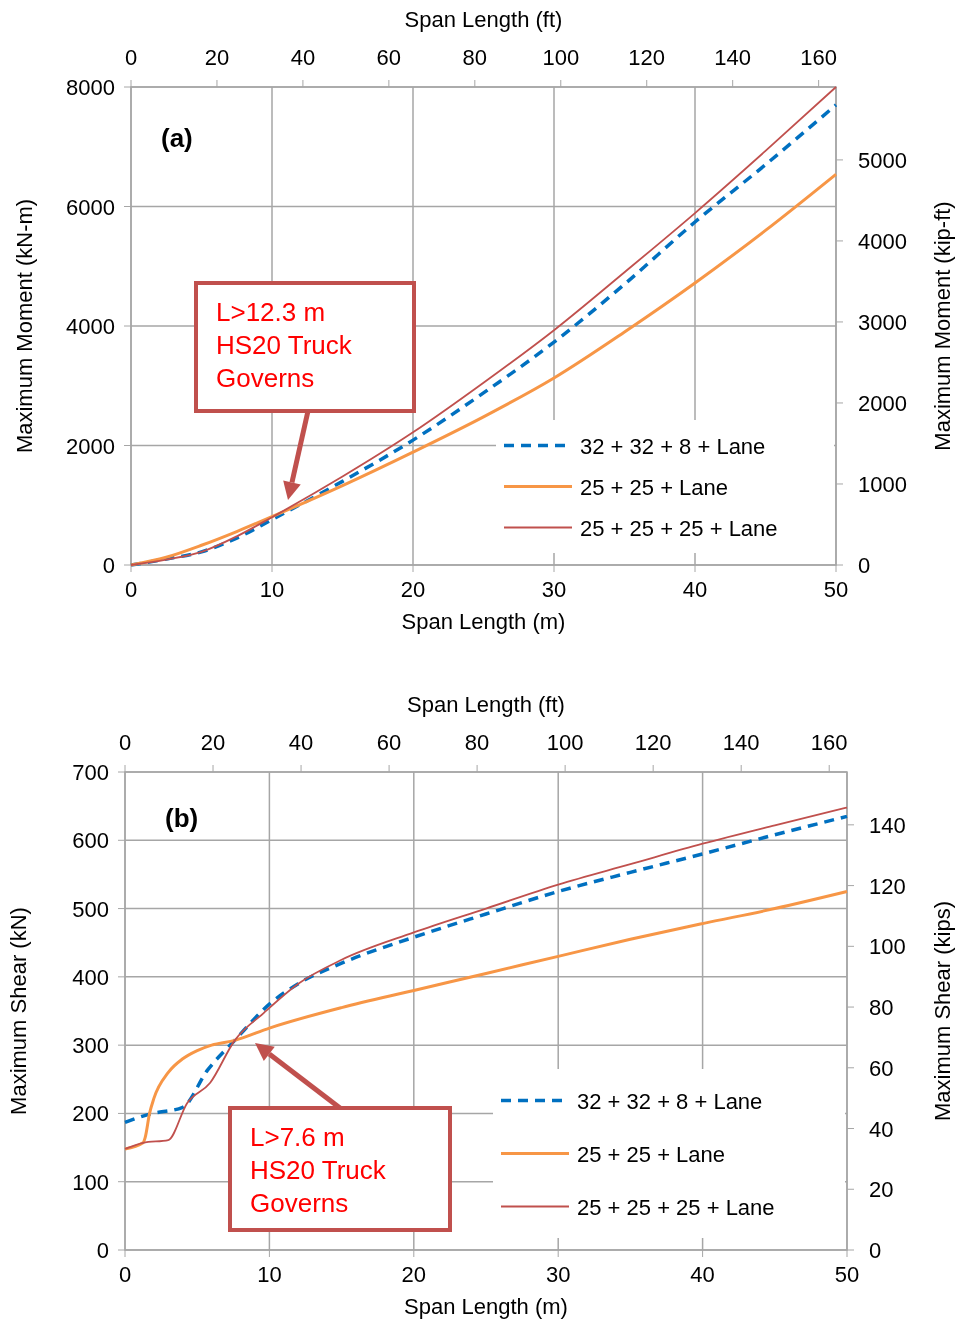  What do you see at coordinates (90, 841) in the screenshot?
I see `y-tick-label: 600` at bounding box center [90, 841].